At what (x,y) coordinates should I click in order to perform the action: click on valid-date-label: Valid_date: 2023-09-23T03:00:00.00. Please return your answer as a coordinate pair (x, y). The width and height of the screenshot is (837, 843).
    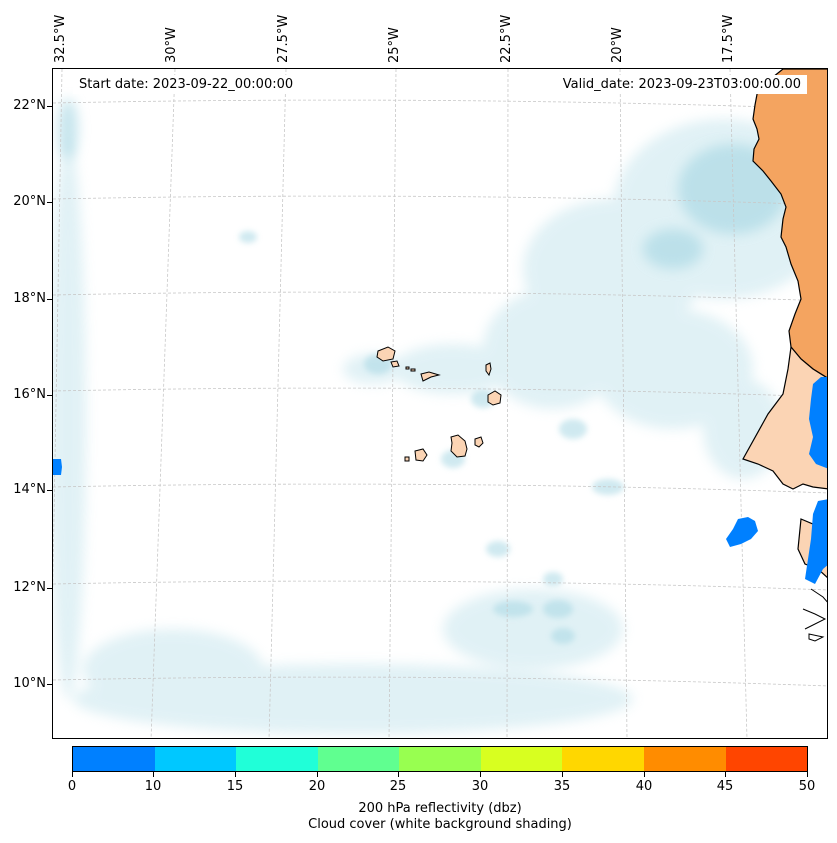
    Looking at the image, I should click on (681, 84).